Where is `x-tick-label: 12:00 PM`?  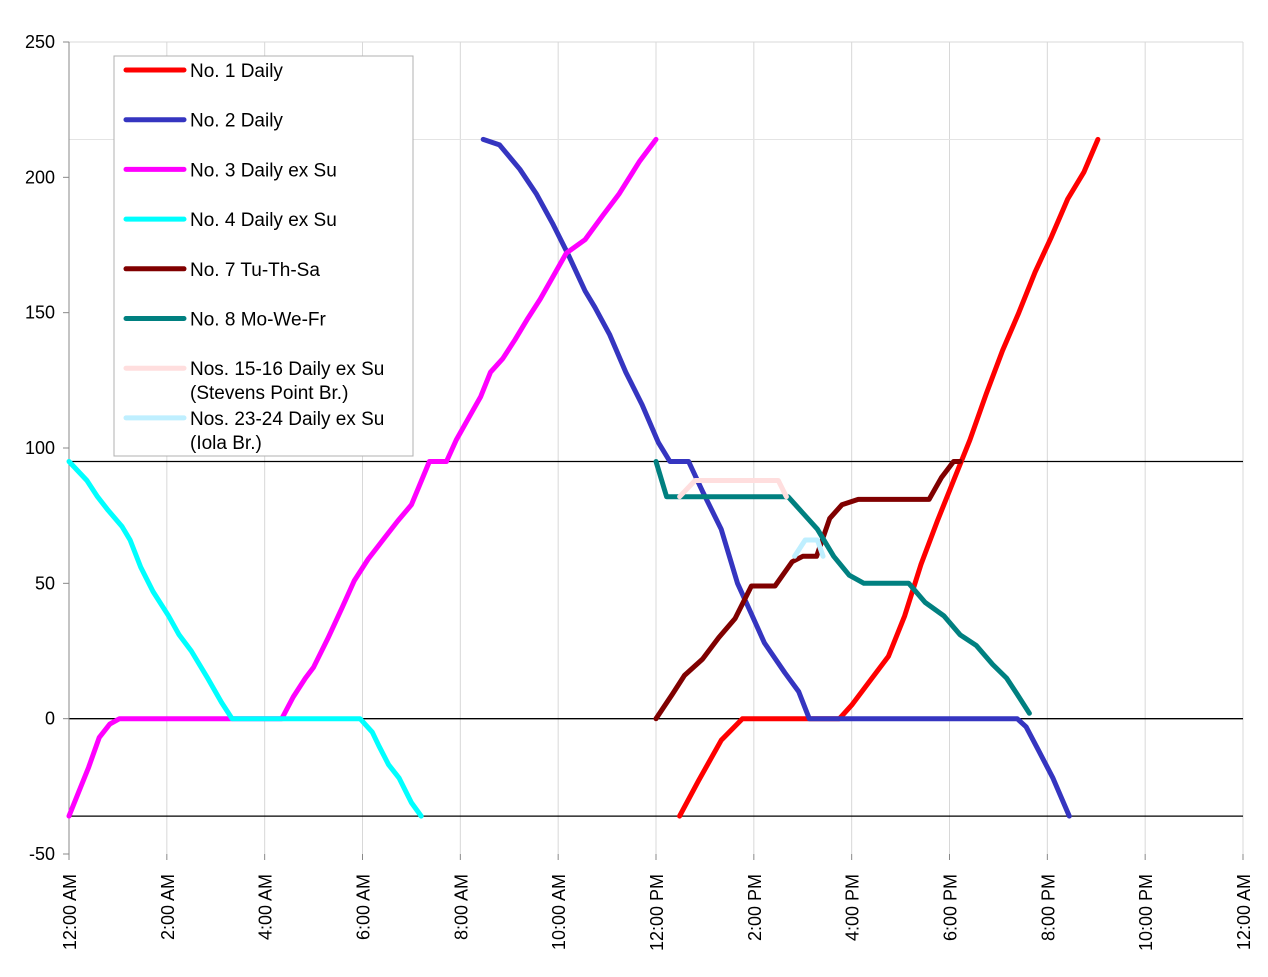
x-tick-label: 12:00 PM is located at coordinates (657, 912).